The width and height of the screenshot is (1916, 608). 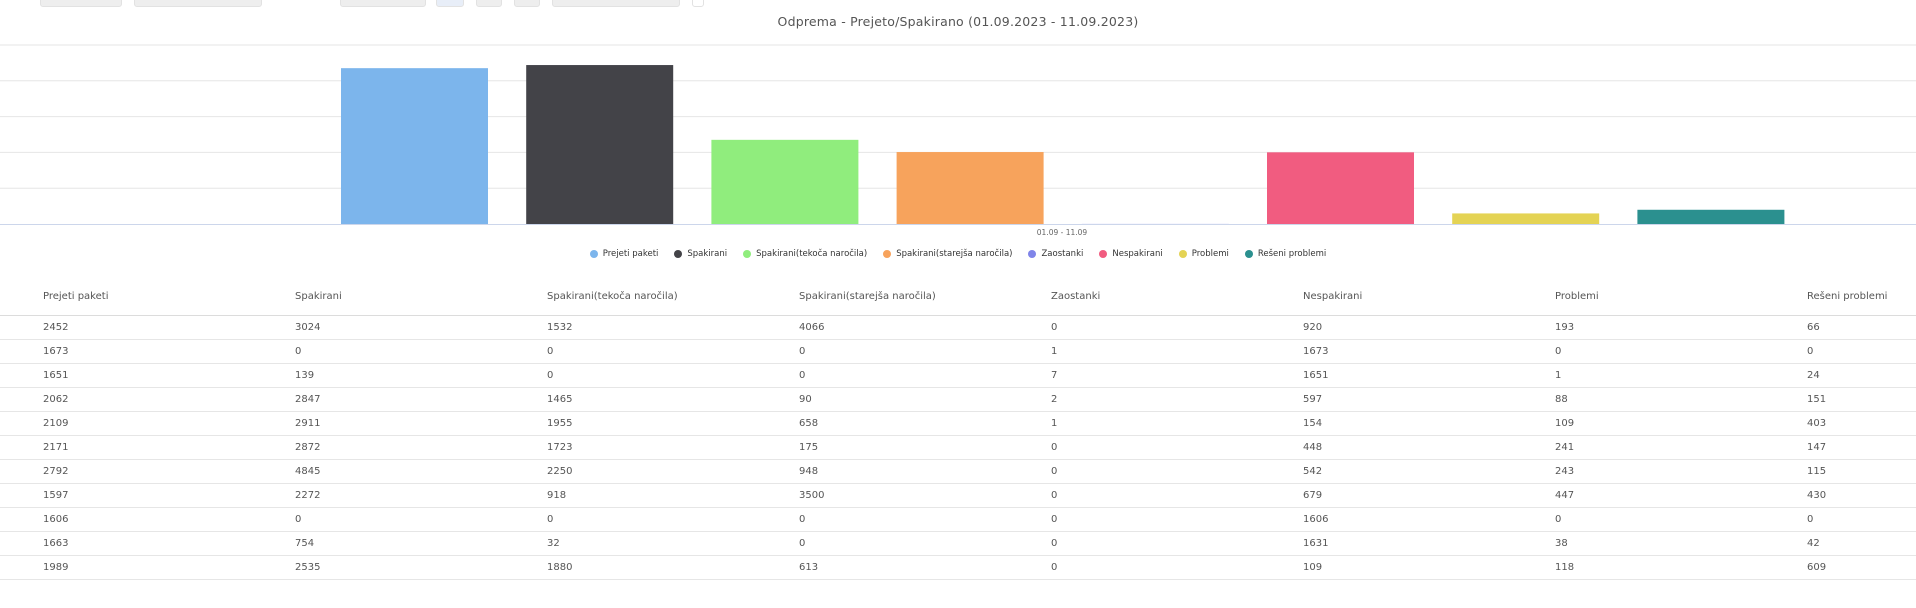 What do you see at coordinates (809, 423) in the screenshot?
I see `table-cell: 658` at bounding box center [809, 423].